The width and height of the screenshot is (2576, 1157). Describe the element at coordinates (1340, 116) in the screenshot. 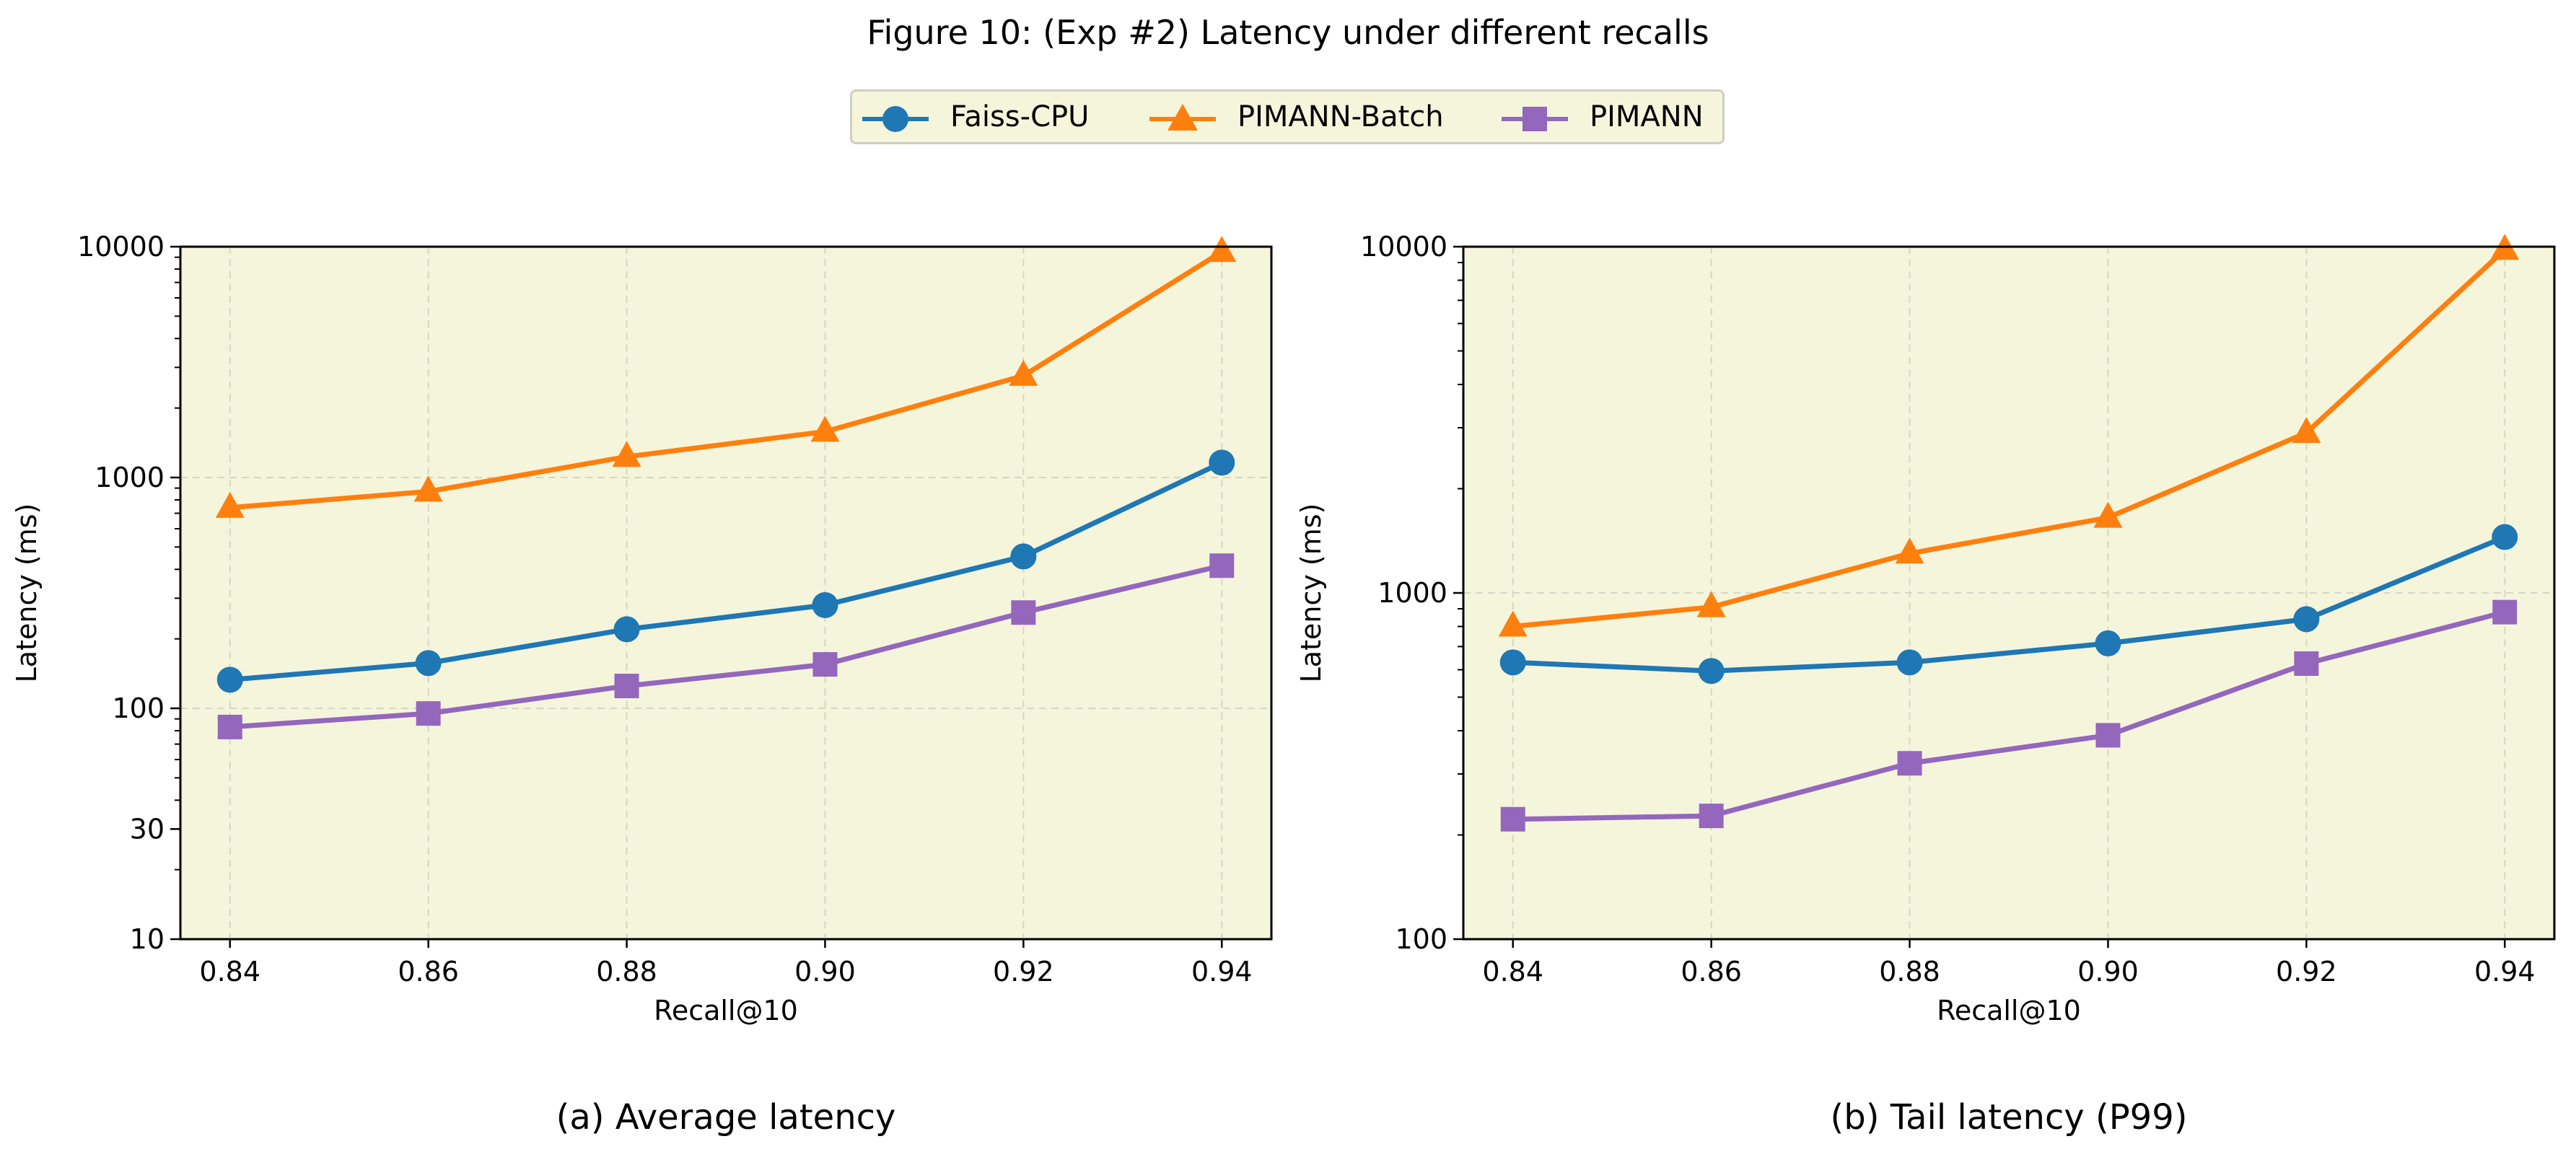

I see `legend-label-pimann-batch: PIMANN-Batch` at that location.